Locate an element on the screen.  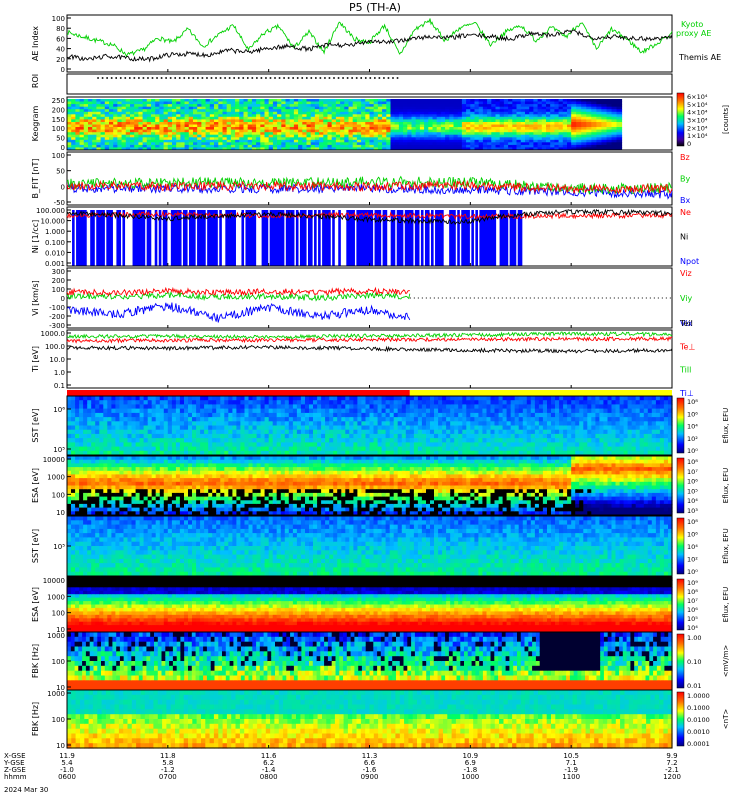
ti-frame is located at coordinates (369, 359).